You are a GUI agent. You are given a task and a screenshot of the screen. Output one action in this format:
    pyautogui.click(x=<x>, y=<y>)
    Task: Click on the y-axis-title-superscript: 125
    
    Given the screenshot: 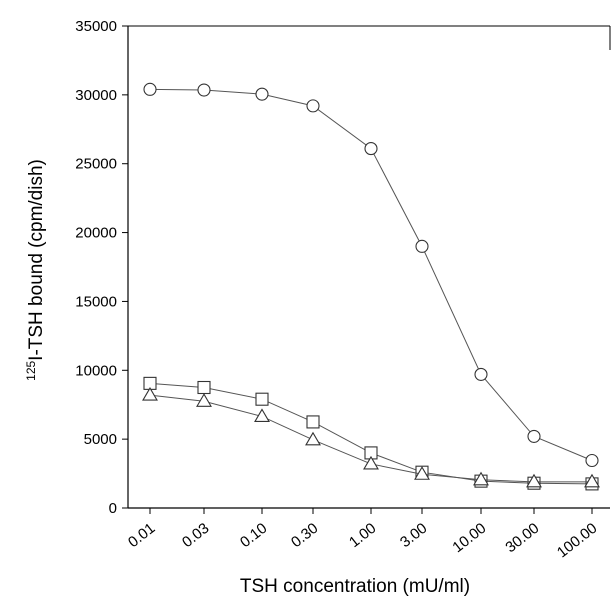 What is the action you would take?
    pyautogui.click(x=31, y=371)
    